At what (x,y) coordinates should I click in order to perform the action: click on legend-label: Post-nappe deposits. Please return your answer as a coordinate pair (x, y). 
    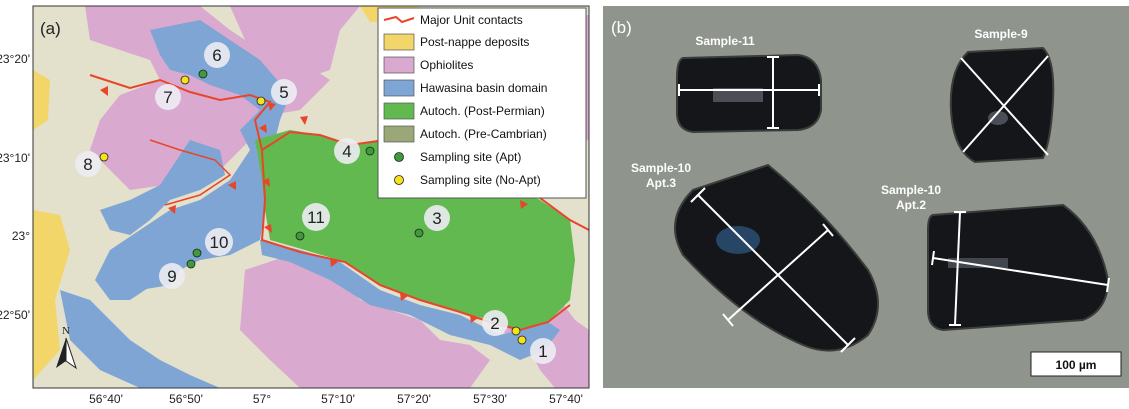
    Looking at the image, I should click on (474, 42).